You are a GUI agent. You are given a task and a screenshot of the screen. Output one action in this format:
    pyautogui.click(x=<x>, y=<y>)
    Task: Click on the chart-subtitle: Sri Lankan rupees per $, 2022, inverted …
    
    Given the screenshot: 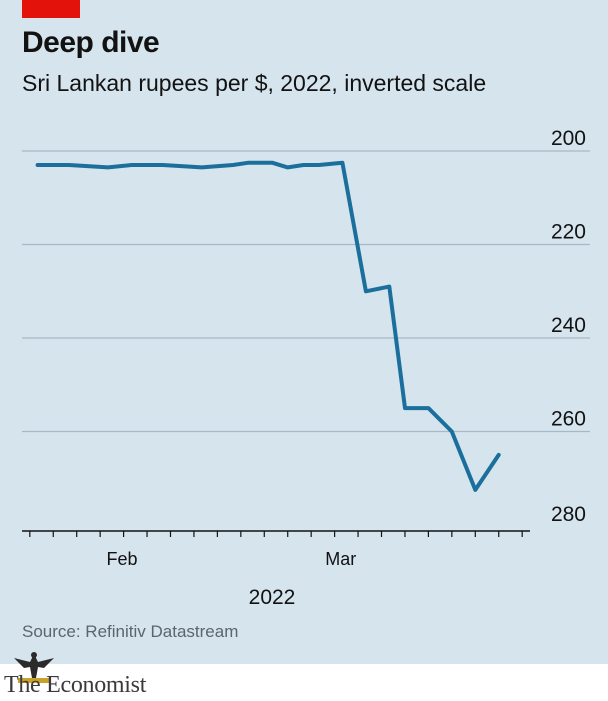 What is the action you would take?
    pyautogui.click(x=254, y=83)
    